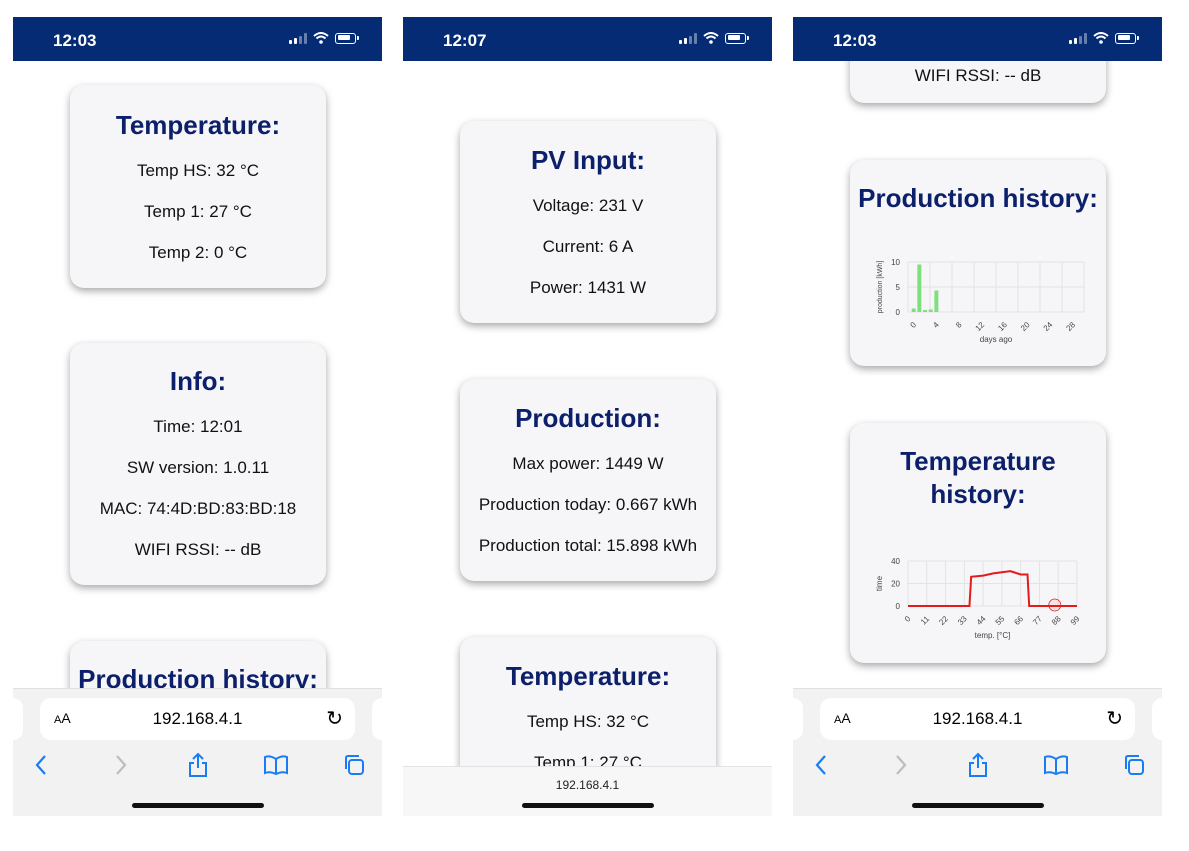  I want to click on x-axis-label: temp. [°C], so click(993, 635).